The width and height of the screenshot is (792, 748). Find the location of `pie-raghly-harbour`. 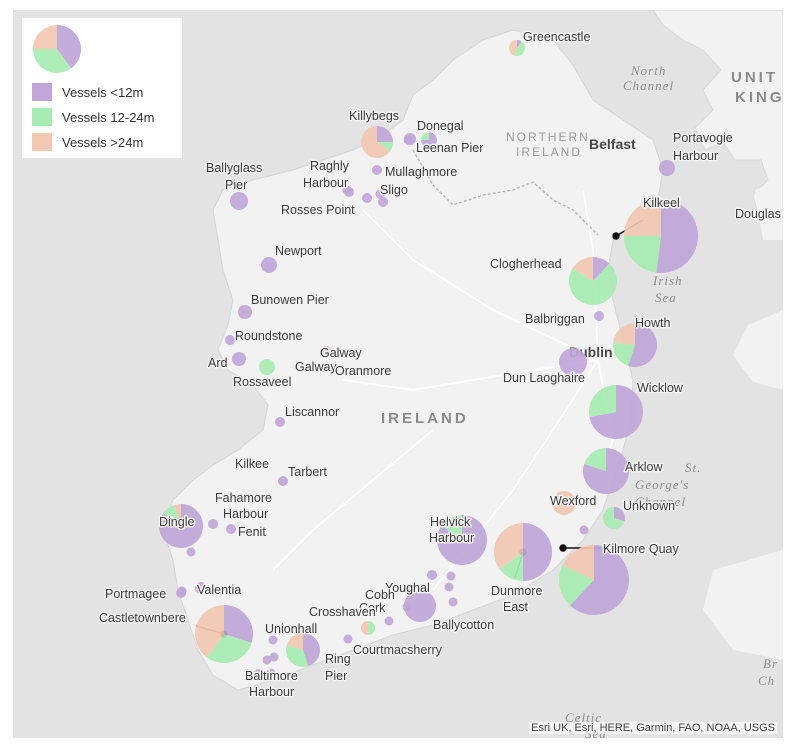

pie-raghly-harbour is located at coordinates (349, 192).